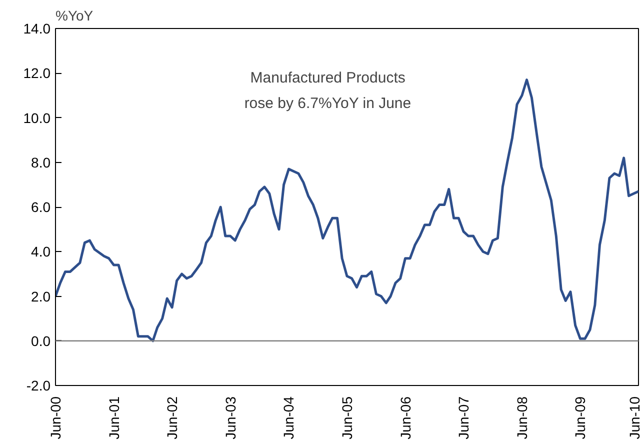 This screenshot has width=642, height=445. I want to click on x-tick-label: Jun-10, so click(634, 418).